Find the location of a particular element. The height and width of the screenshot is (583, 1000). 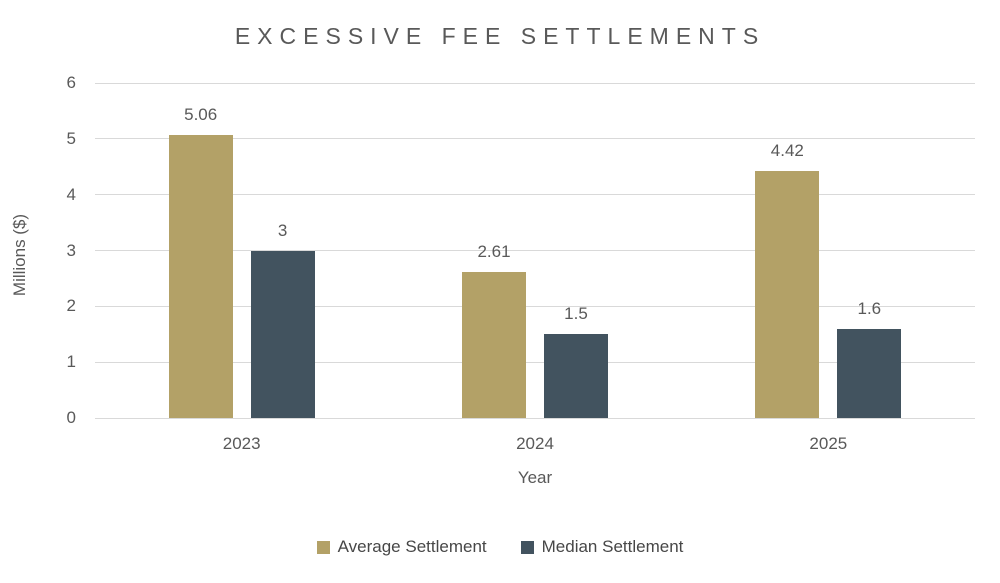

legend-label: Median Settlement is located at coordinates (612, 546).